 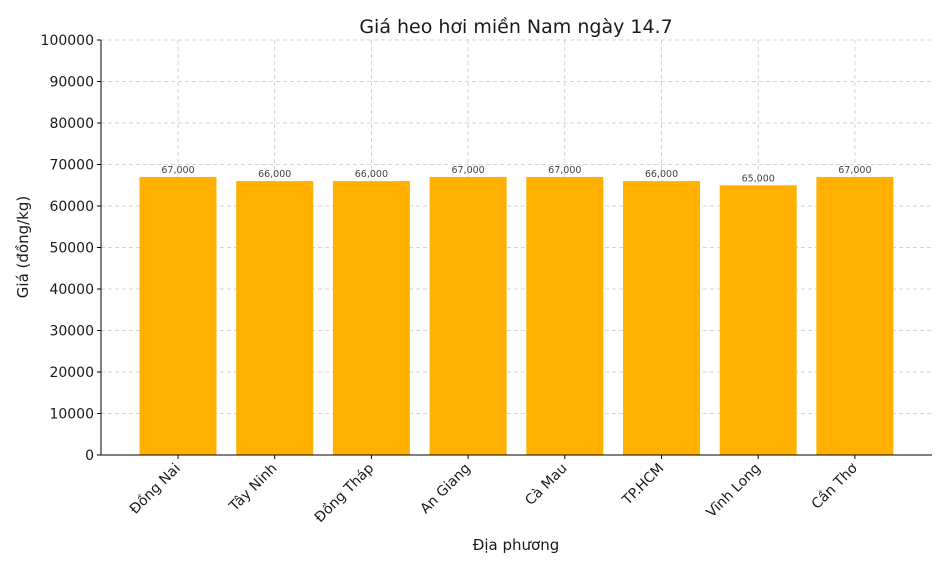 I want to click on chart-title: Giá heo hơi miền Nam ngày 14.7, so click(x=515, y=27).